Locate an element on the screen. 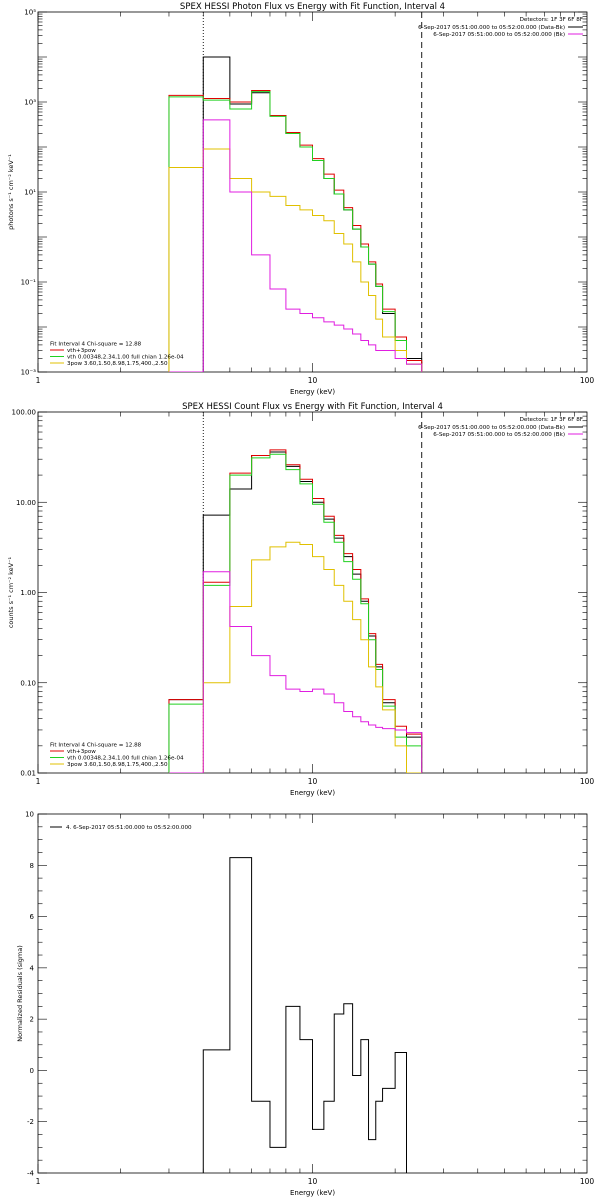  y-tick-label: 10⁵ is located at coordinates (30, 13).